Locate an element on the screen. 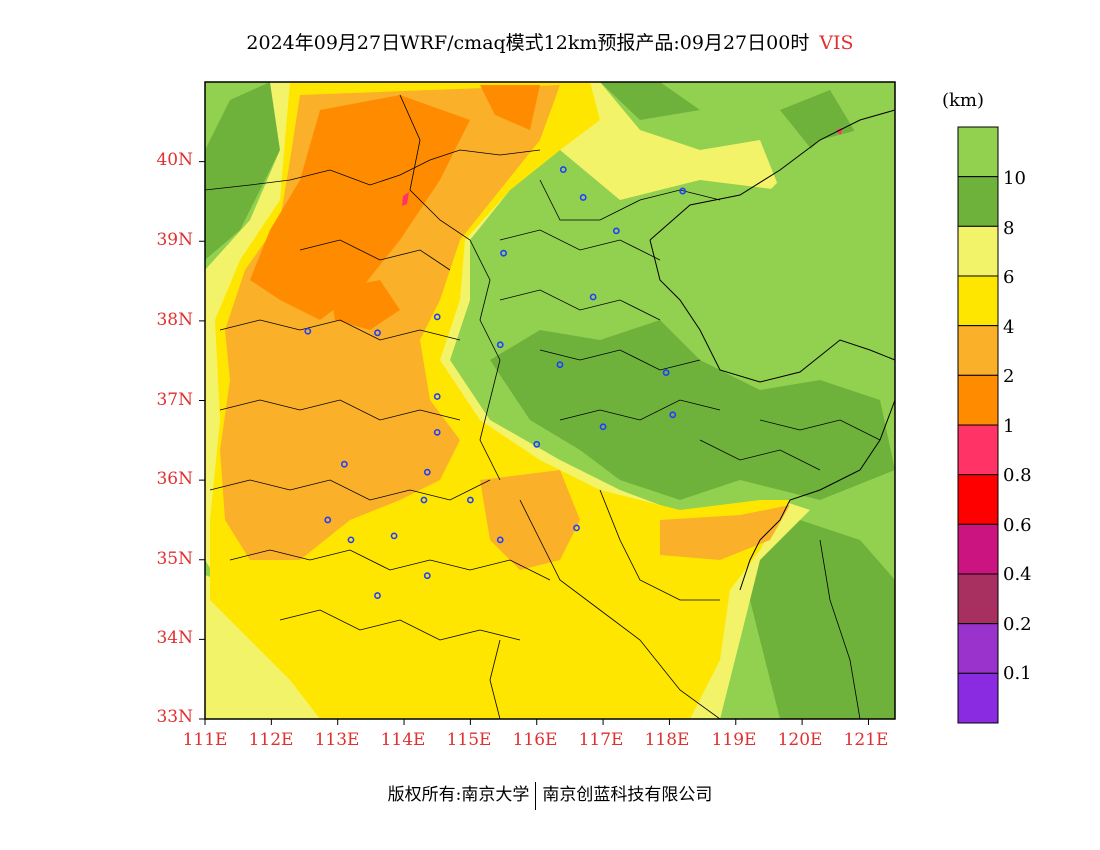 This screenshot has height=850, width=1100. field-dark-orange-north is located at coordinates (510, 107).